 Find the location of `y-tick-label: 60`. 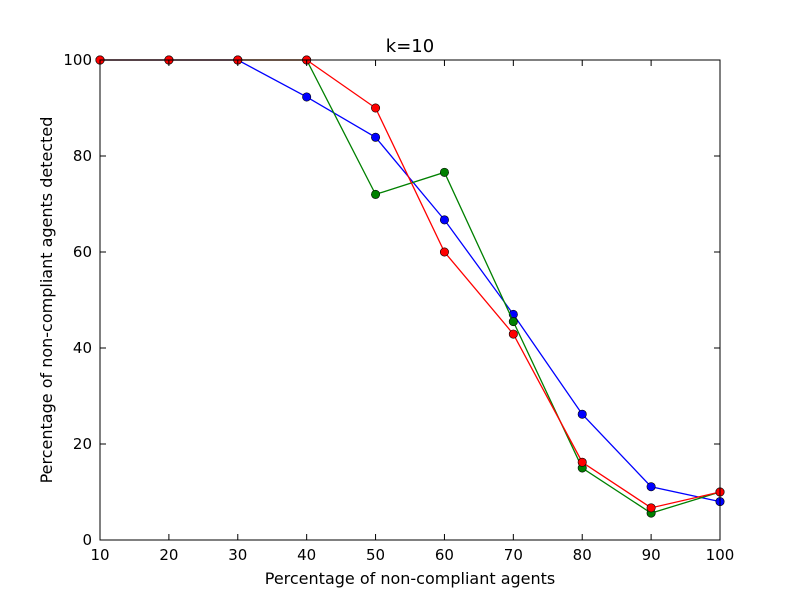

y-tick-label: 60 is located at coordinates (82, 252).